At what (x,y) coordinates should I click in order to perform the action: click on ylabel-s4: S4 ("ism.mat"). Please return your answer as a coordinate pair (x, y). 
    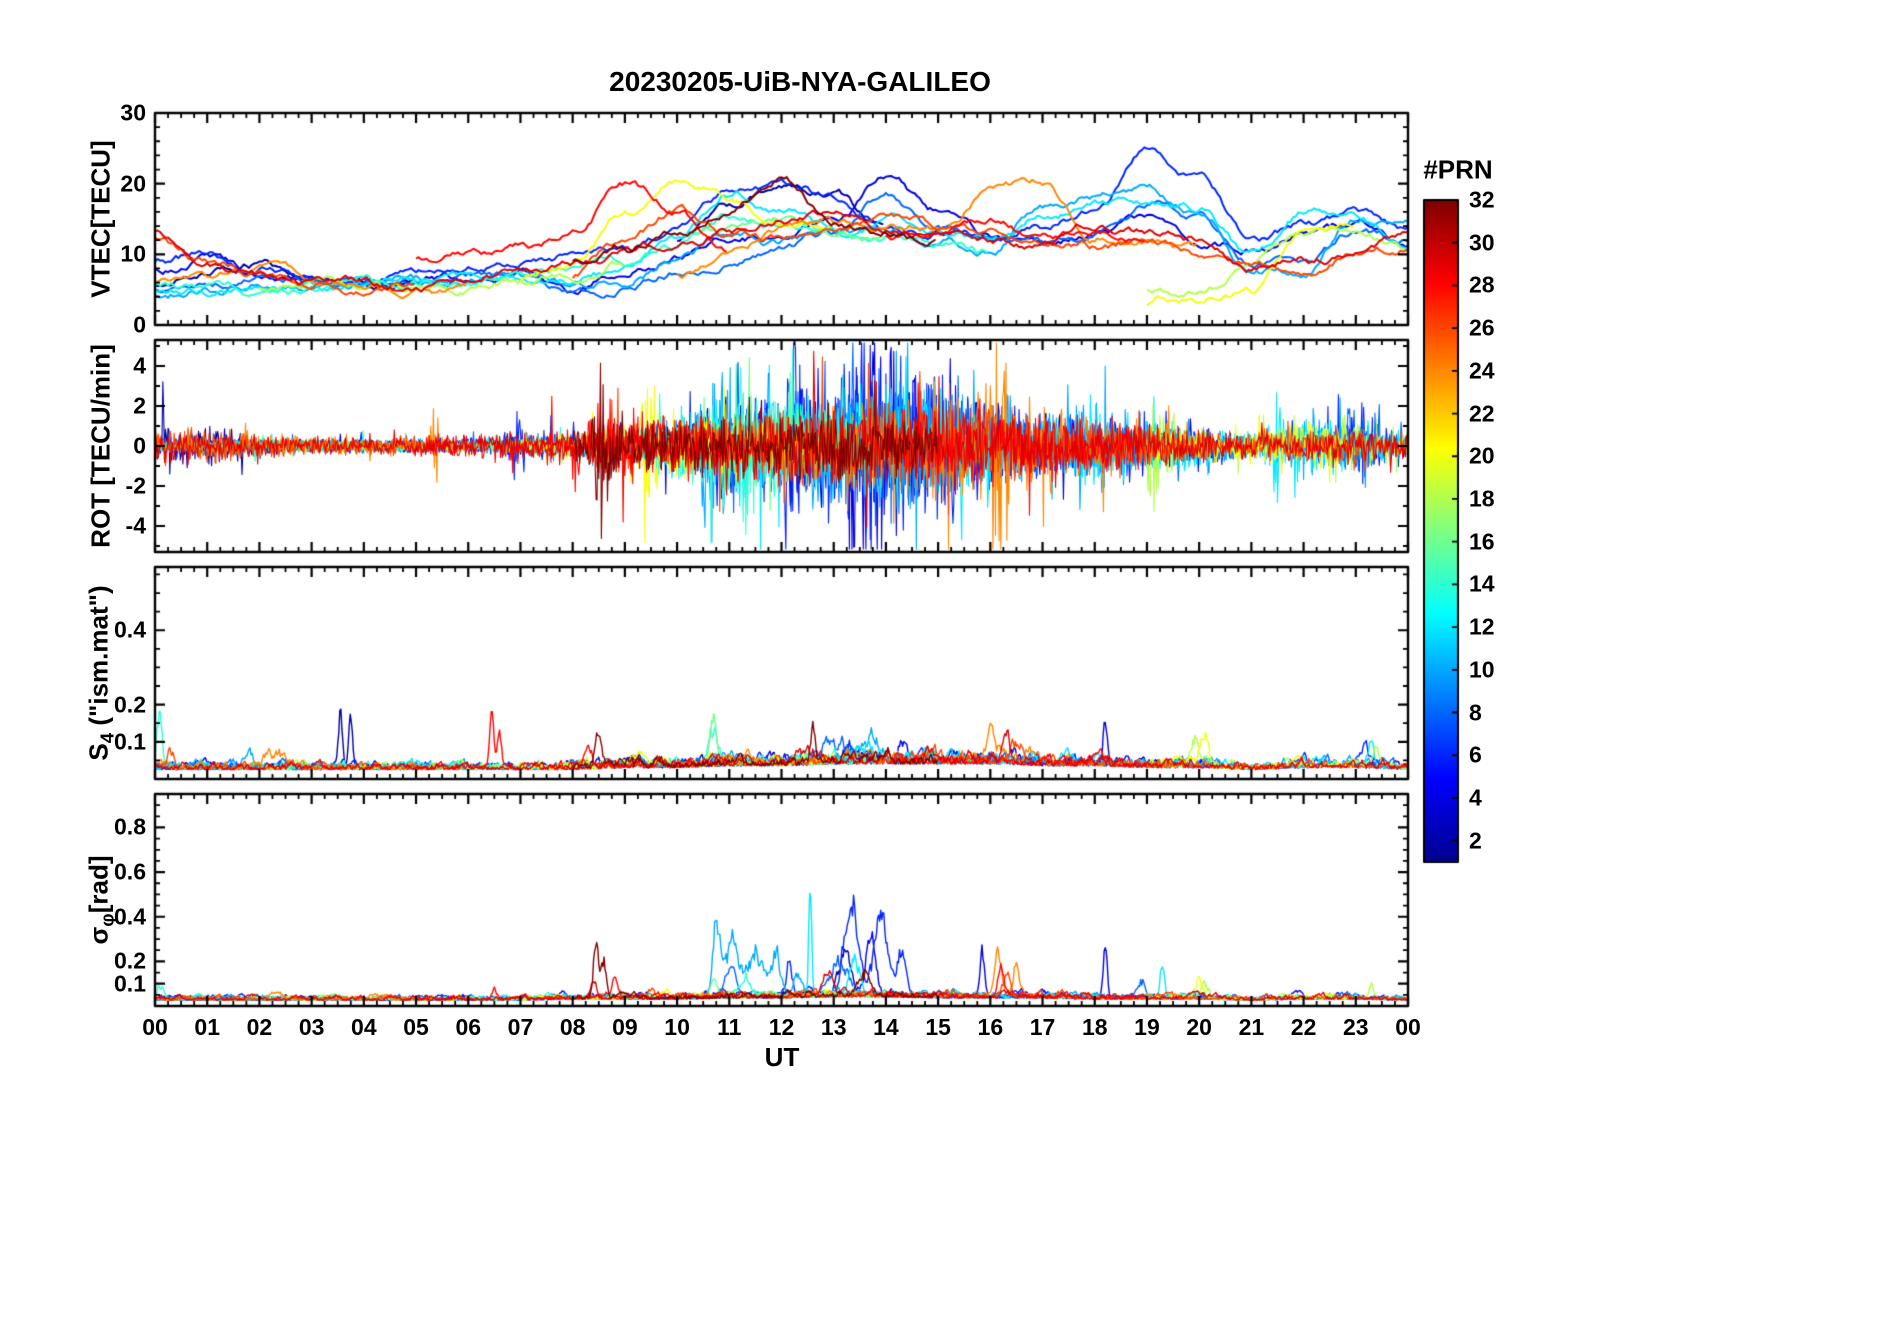
    Looking at the image, I should click on (100, 672).